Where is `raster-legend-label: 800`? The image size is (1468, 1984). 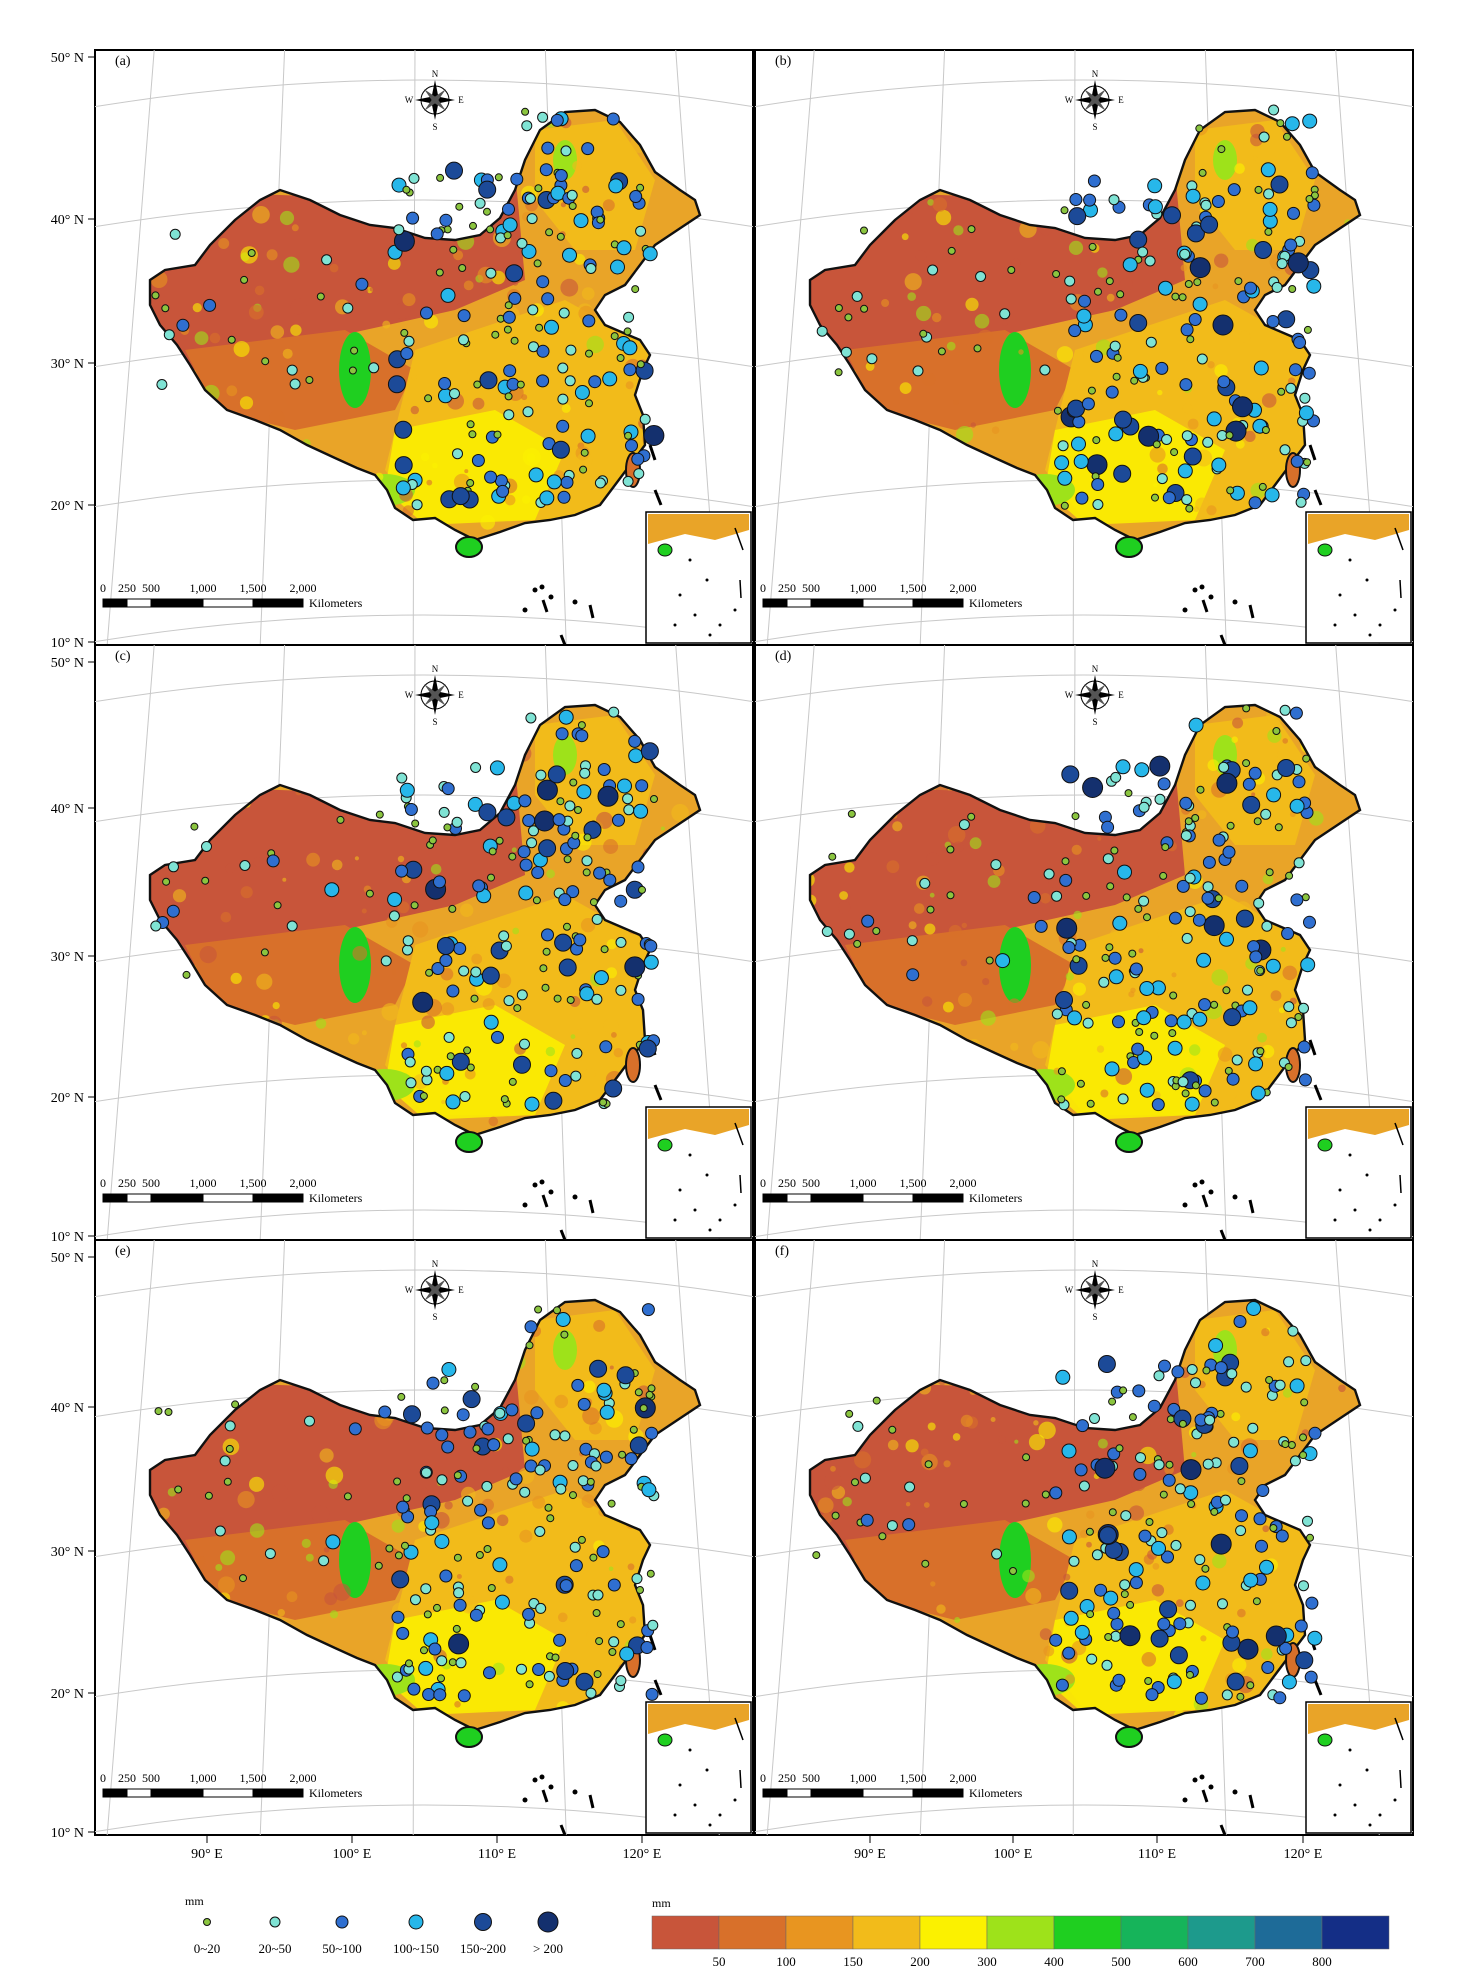
raster-legend-label: 800 is located at coordinates (1322, 1961).